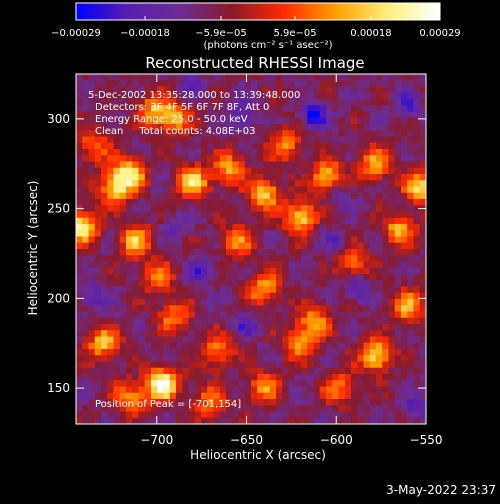 This screenshot has width=500, height=504. What do you see at coordinates (246, 440) in the screenshot?
I see `x-tick-label: −650` at bounding box center [246, 440].